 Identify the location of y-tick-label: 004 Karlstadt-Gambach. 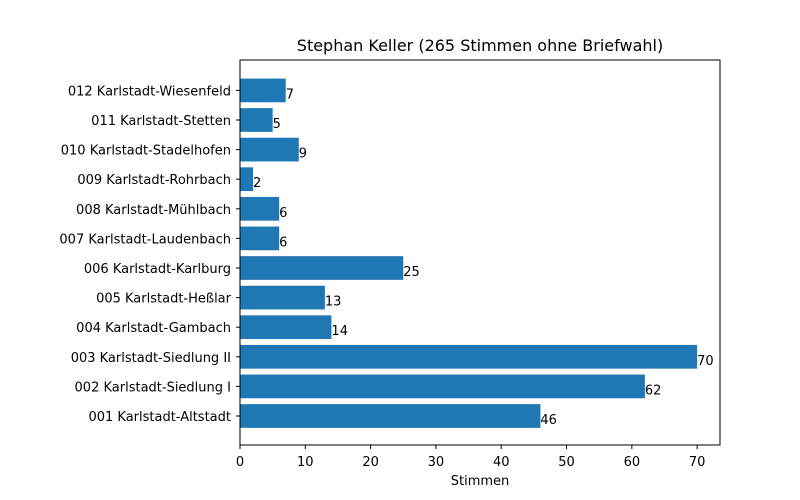
(153, 328).